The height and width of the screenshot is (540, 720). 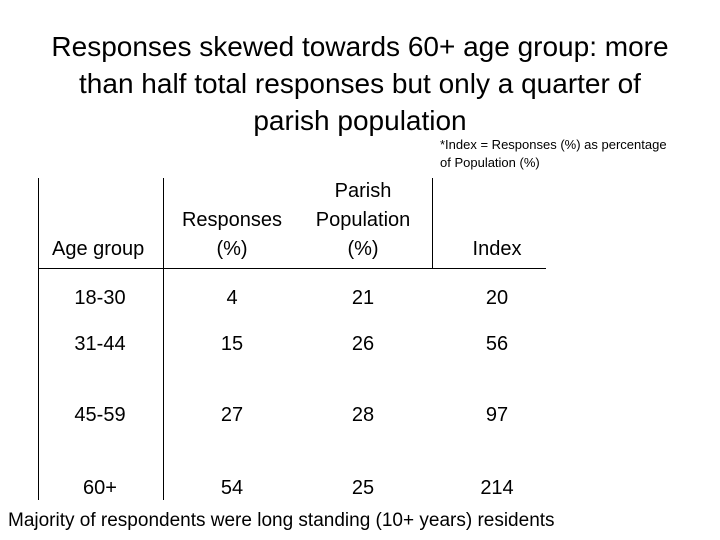 I want to click on header-cell: Age group, so click(x=98, y=249).